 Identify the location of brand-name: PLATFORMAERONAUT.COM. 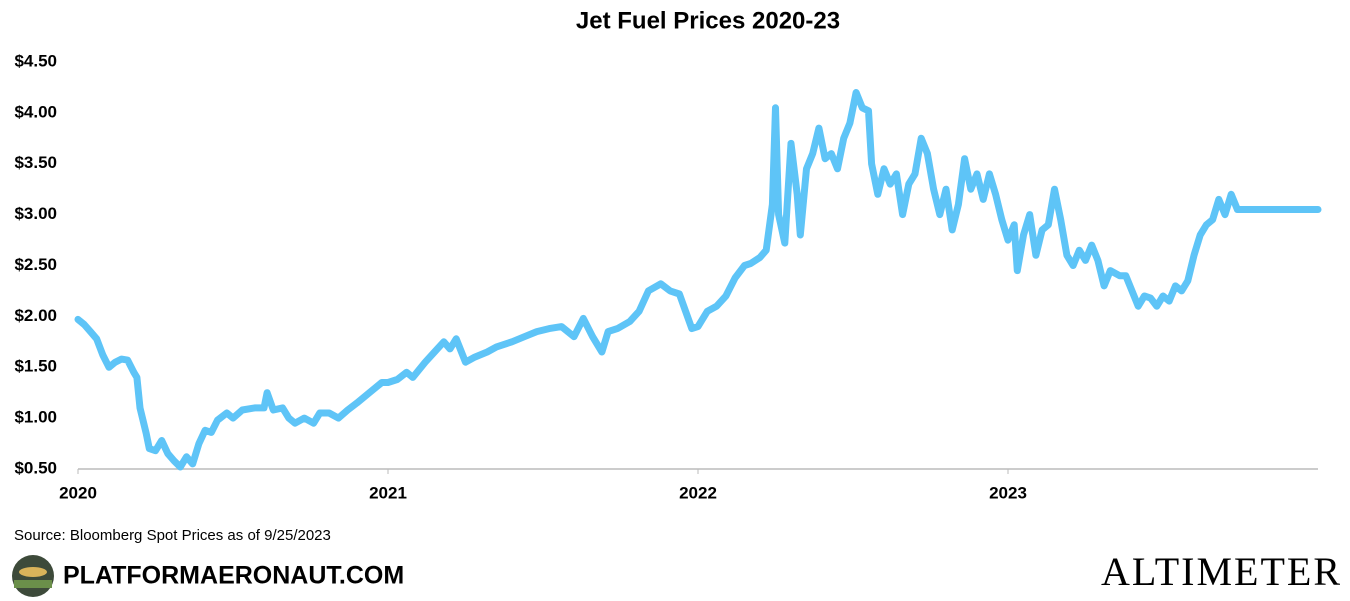
(233, 576).